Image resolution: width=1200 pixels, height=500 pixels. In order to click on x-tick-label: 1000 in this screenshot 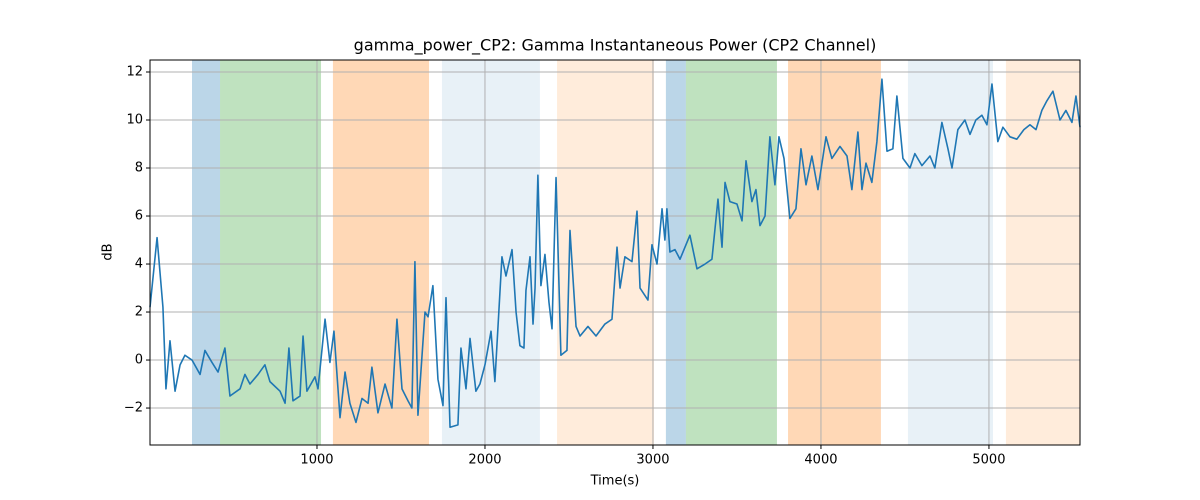, I will do `click(316, 460)`.